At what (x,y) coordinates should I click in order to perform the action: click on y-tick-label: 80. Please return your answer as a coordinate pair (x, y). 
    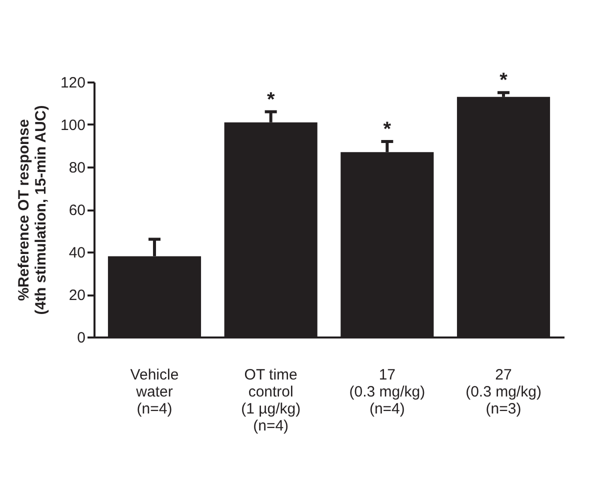
    Looking at the image, I should click on (77, 168).